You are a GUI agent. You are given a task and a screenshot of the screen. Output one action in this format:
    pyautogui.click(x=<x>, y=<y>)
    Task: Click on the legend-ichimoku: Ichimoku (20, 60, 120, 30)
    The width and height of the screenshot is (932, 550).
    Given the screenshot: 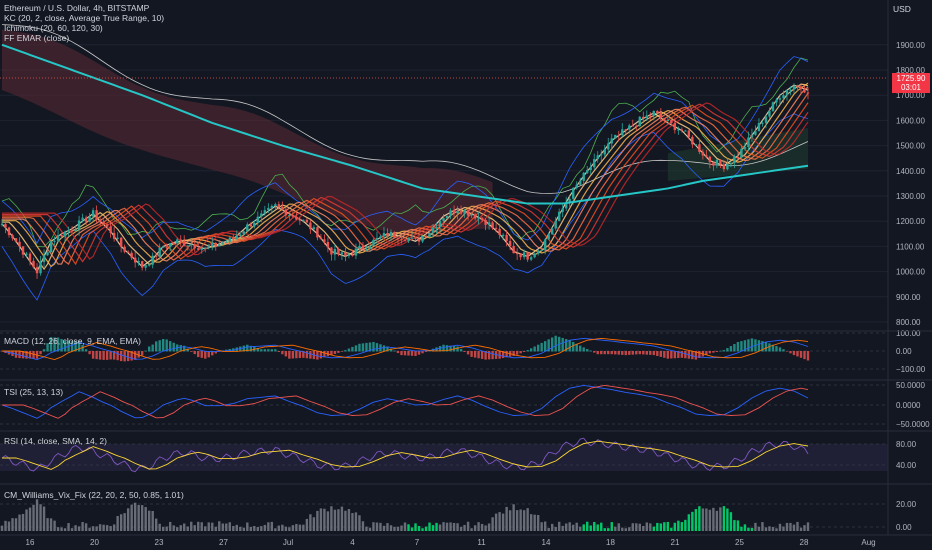 What is the action you would take?
    pyautogui.click(x=53, y=28)
    